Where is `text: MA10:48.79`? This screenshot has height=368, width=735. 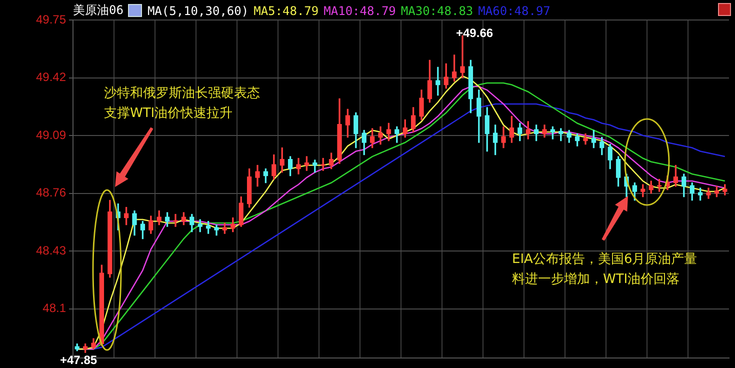
text: MA10:48.79 is located at coordinates (360, 11).